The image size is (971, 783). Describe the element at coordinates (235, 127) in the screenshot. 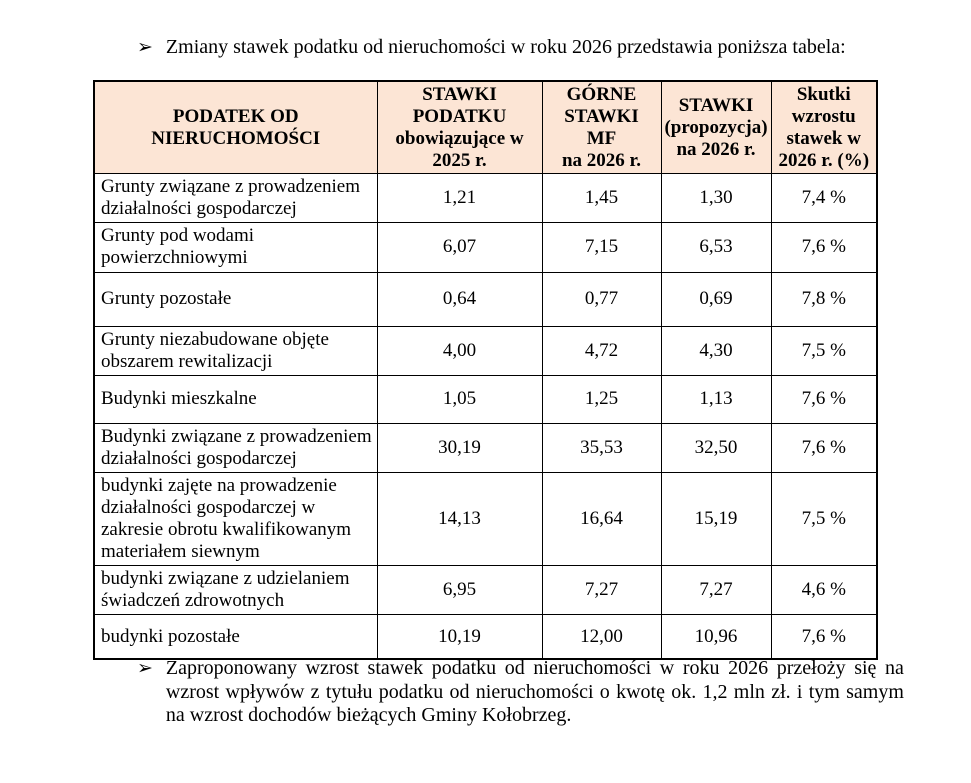

I see `column-header-tax-type: PODATEK OD NIERUCHOMOŚCI` at that location.